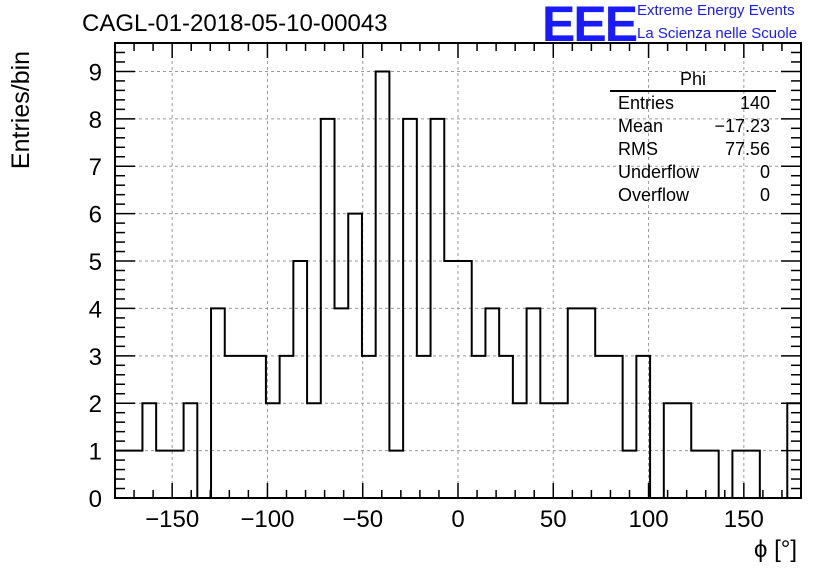 Image resolution: width=836 pixels, height=572 pixels. I want to click on y-tick-label: 3, so click(95, 357).